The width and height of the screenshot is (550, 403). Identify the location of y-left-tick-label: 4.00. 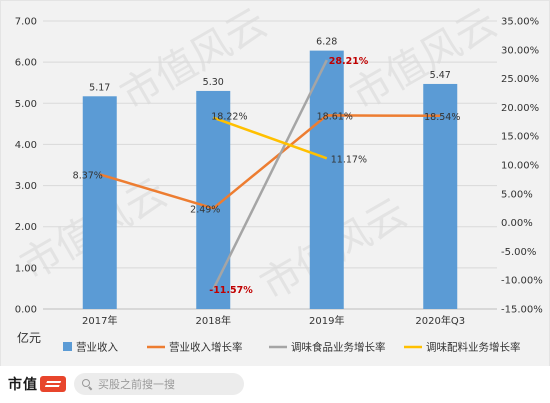
(26, 145).